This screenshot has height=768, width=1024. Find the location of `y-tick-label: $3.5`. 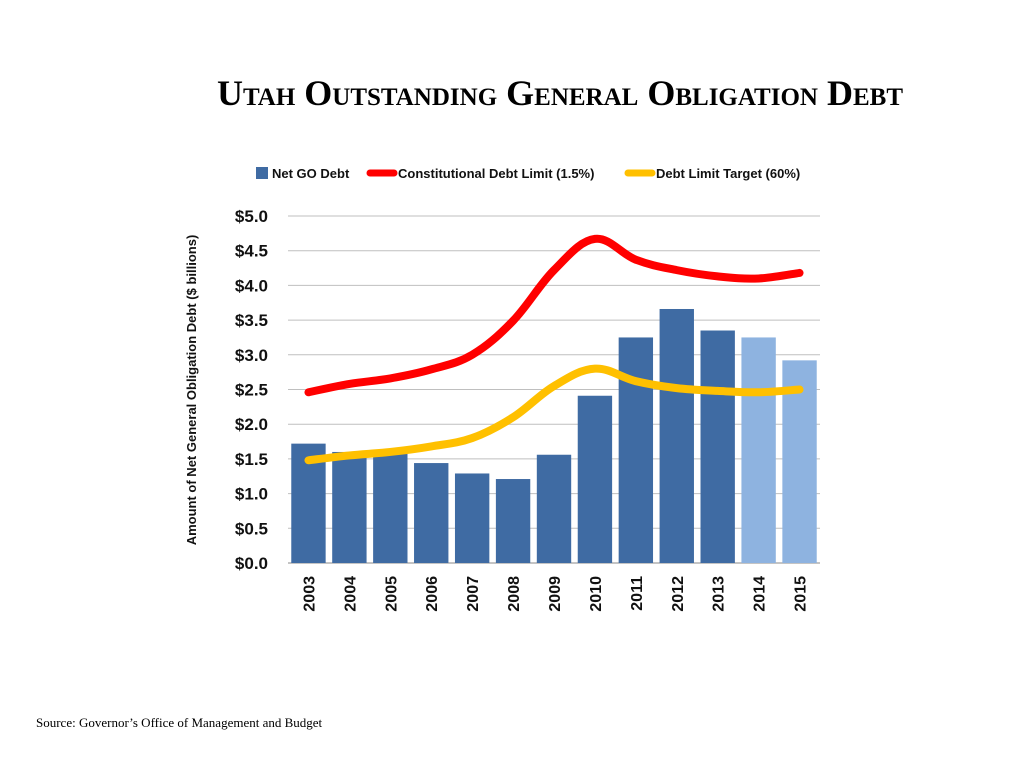

y-tick-label: $3.5 is located at coordinates (251, 320).